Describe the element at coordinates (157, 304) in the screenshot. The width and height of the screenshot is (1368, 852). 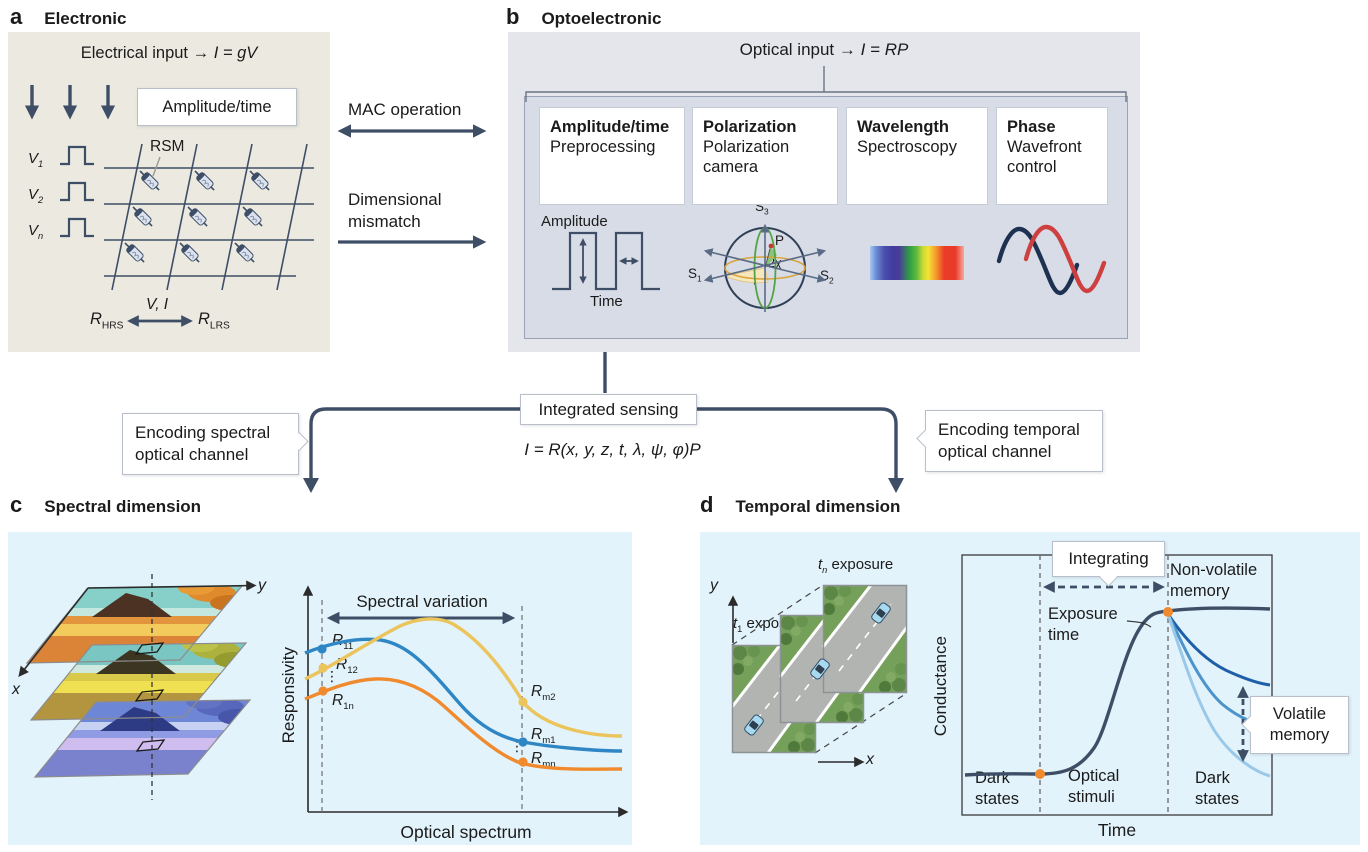
I see `vi-label: V, I` at that location.